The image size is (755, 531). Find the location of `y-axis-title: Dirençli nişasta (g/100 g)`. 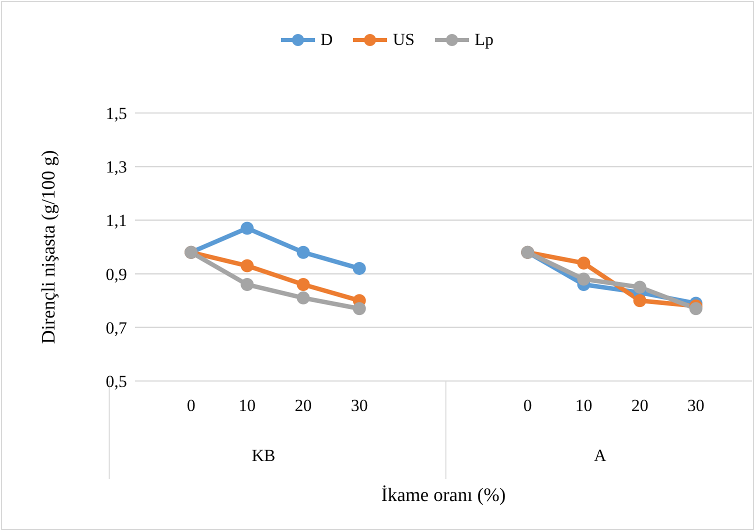

y-axis-title: Dirençli nişasta (g/100 g) is located at coordinates (49, 247).